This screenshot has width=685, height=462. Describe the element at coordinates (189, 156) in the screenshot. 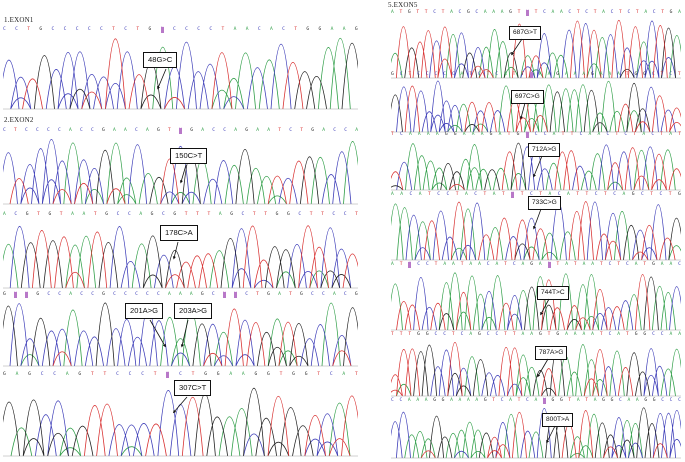

I see `variant-label-150C-T: 150C>T` at that location.